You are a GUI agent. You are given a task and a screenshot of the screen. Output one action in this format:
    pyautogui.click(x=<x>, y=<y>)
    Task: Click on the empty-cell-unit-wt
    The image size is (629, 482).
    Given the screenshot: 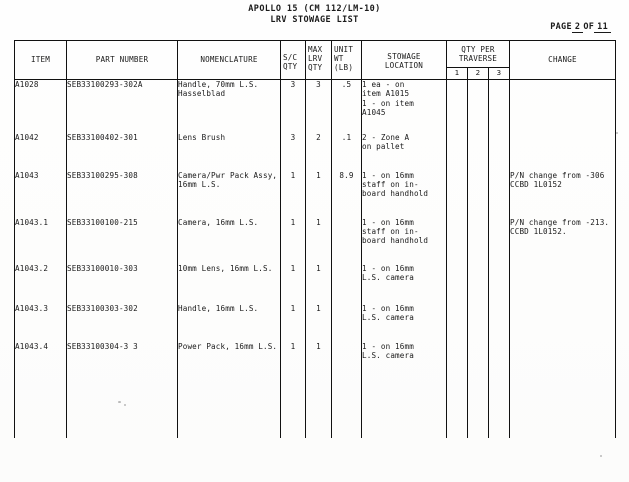 What is the action you would take?
    pyautogui.click(x=346, y=408)
    